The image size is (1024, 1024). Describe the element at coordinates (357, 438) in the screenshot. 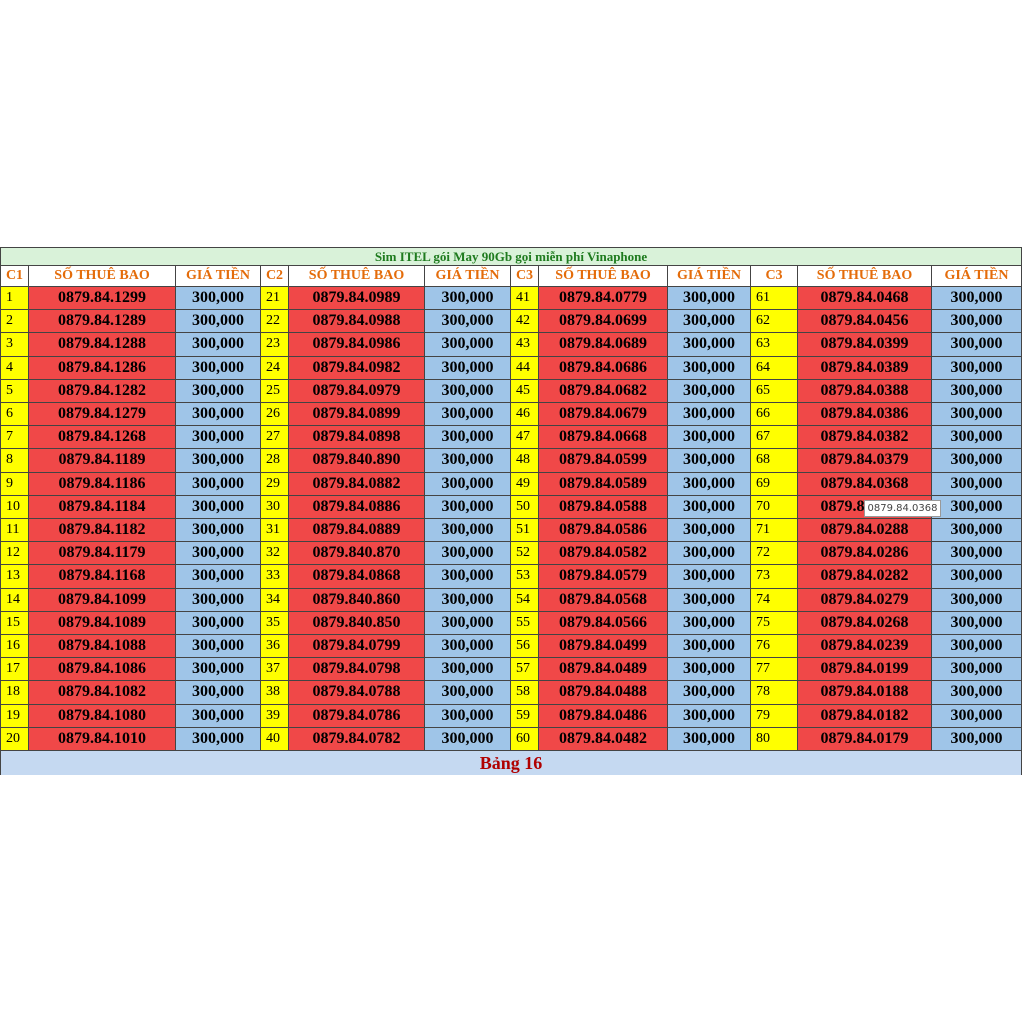

I see `phone-number: 0879.84.0898` at that location.